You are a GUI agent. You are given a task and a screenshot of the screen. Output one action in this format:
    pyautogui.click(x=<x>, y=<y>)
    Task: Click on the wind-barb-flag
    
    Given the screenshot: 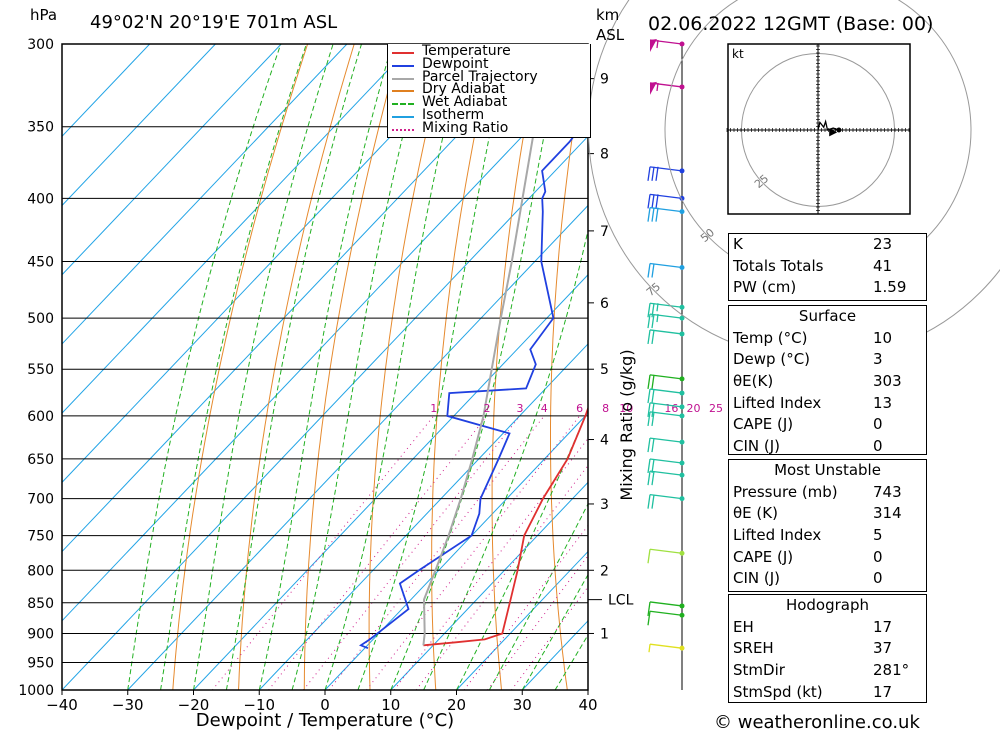 What is the action you would take?
    pyautogui.click(x=653, y=45)
    